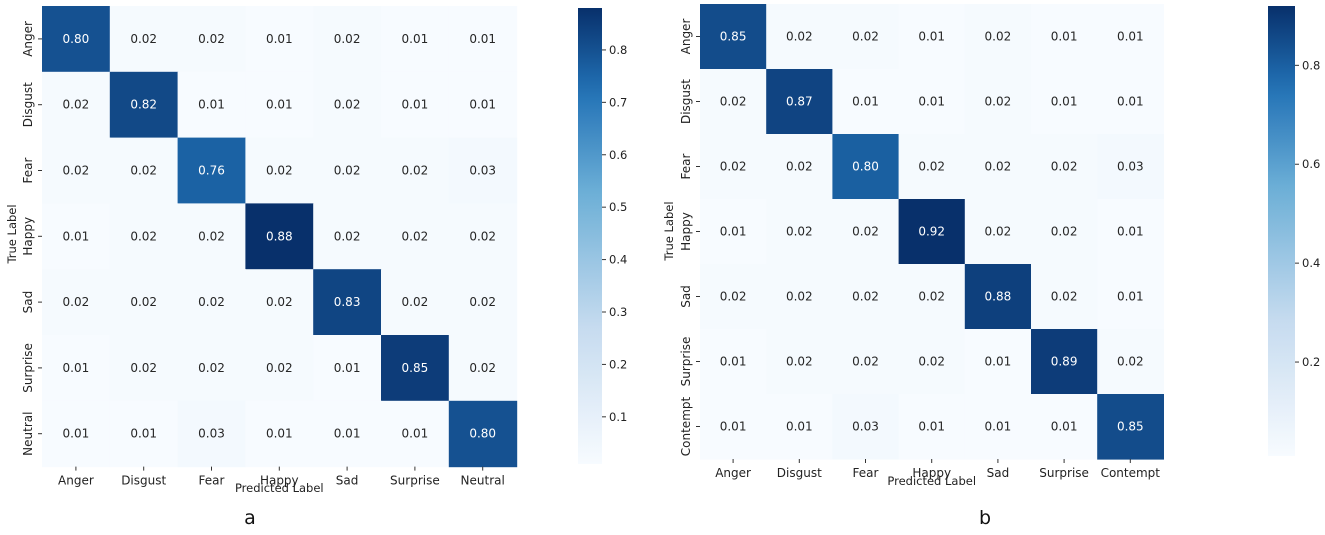 The height and width of the screenshot is (535, 1325). I want to click on y-tick-label: Happy, so click(686, 231).